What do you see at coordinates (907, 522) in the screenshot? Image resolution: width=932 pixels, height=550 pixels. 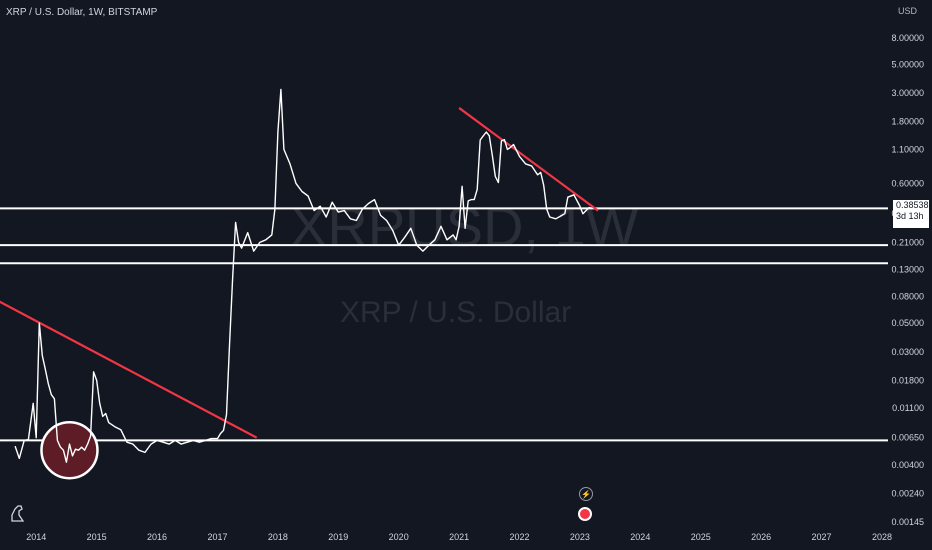 I see `price-tick-0.00145: 0.00145` at bounding box center [907, 522].